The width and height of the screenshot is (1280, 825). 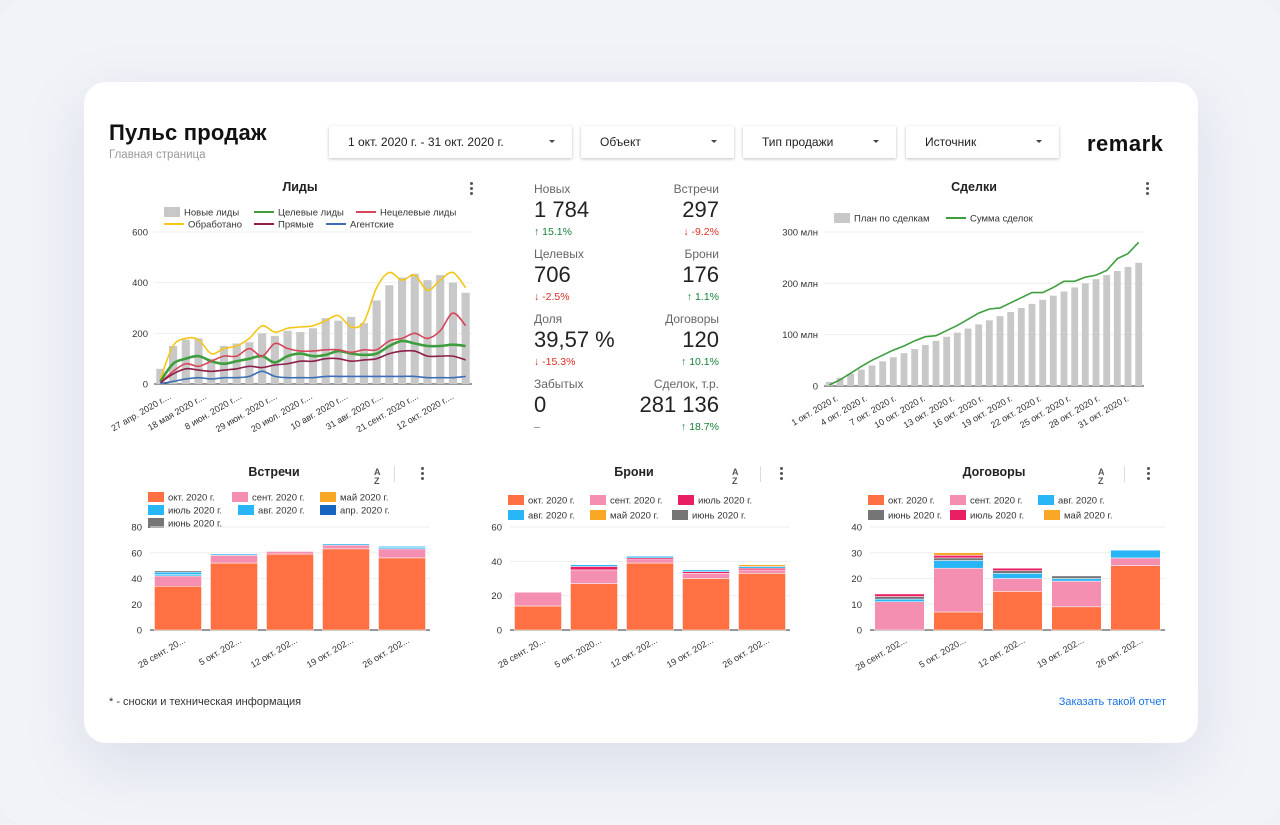 I want to click on legend-label: Сумма сделок, so click(x=1002, y=219).